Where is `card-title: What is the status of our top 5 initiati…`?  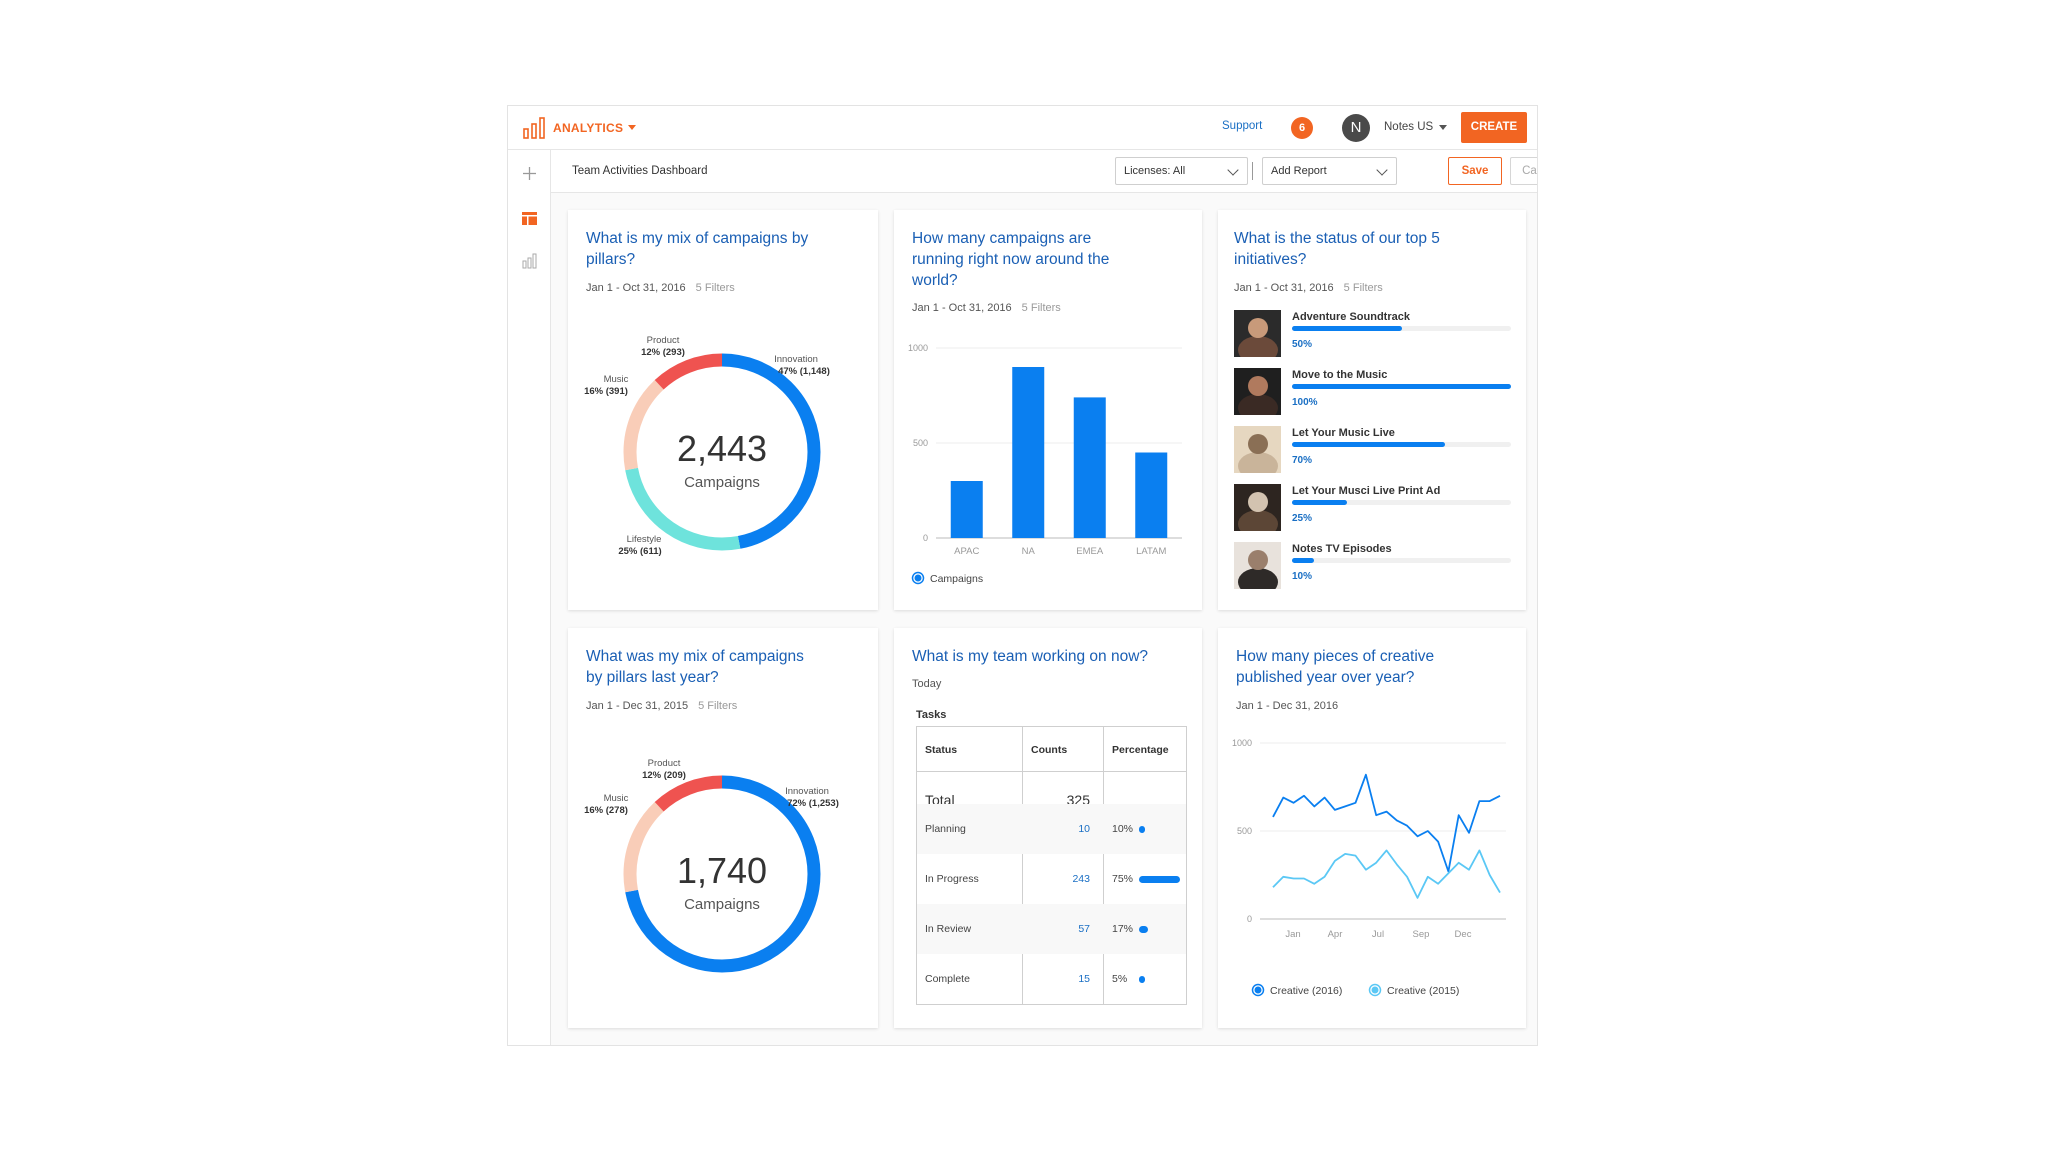
card-title: What is the status of our top 5 initiati… is located at coordinates (1337, 249).